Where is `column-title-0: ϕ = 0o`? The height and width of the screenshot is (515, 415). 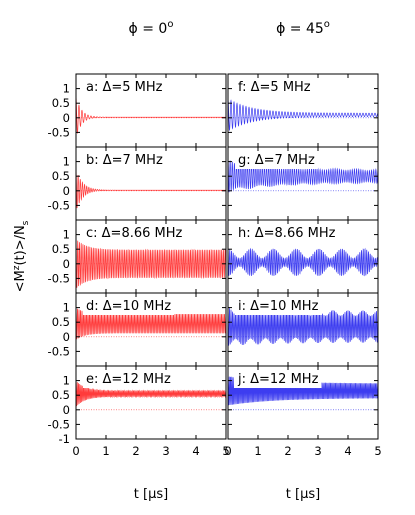
column-title-0: ϕ = 0o is located at coordinates (151, 28).